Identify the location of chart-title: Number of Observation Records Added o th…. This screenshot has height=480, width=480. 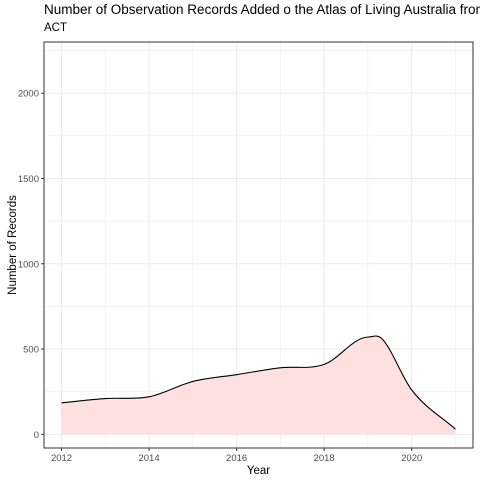
(262, 9).